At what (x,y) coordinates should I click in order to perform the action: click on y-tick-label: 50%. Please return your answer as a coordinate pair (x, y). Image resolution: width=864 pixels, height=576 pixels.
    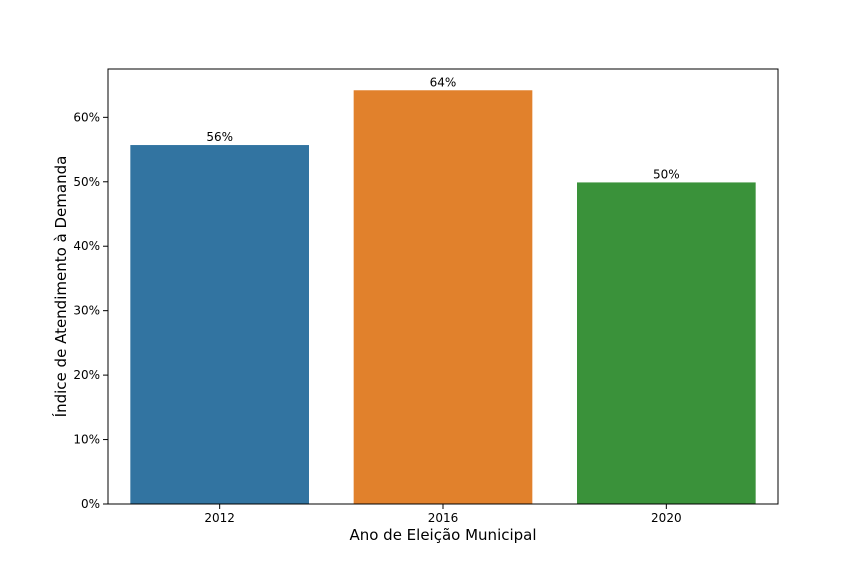
    Looking at the image, I should click on (86, 182).